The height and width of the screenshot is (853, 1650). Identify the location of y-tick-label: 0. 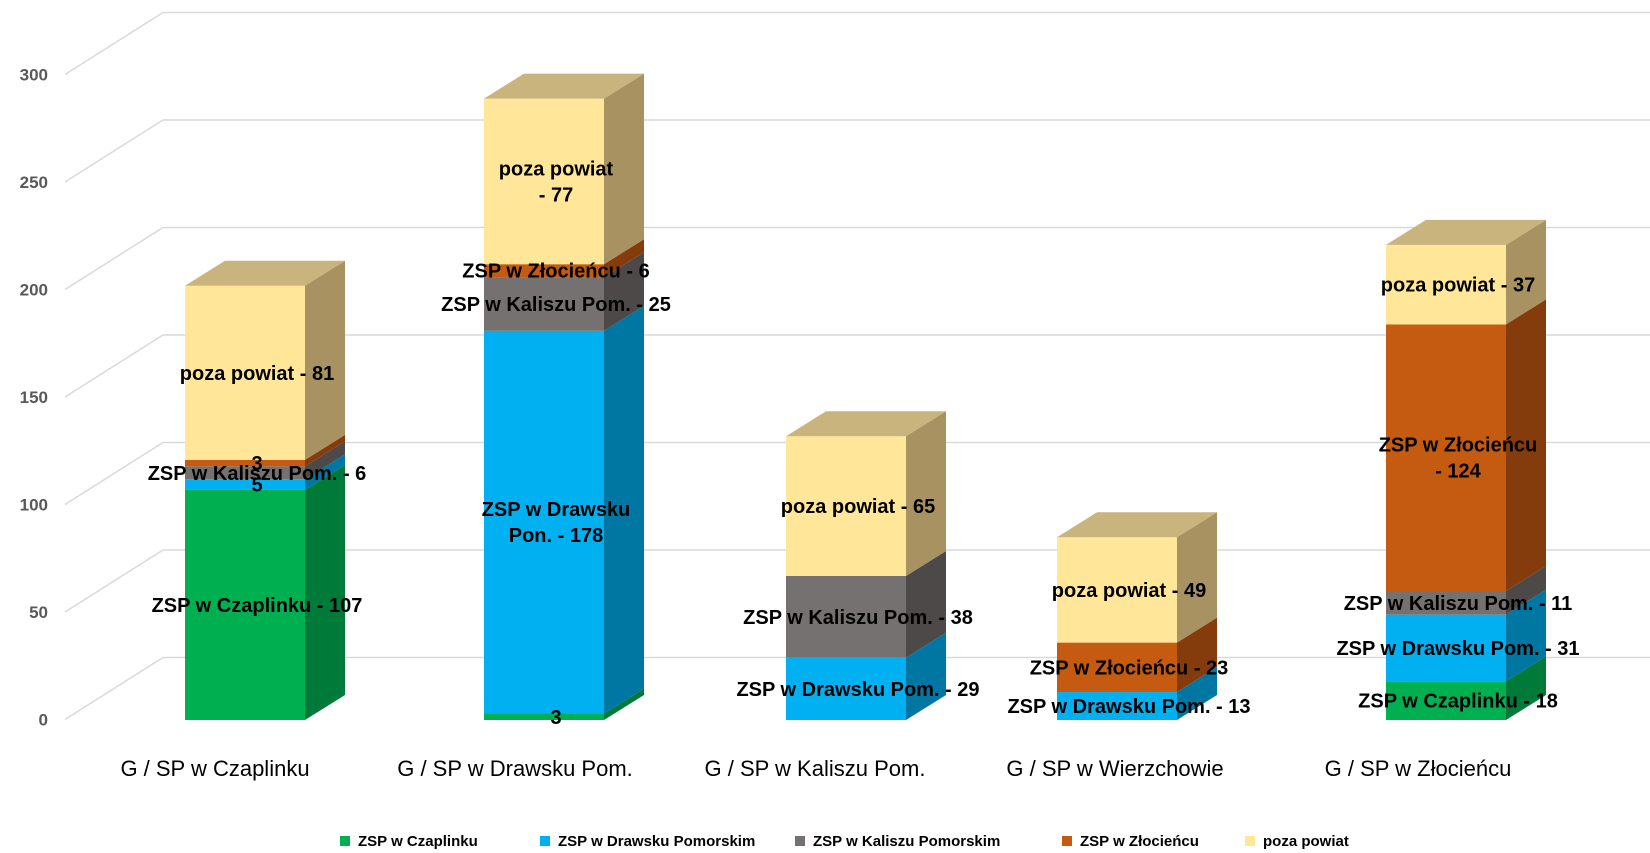
(43, 720).